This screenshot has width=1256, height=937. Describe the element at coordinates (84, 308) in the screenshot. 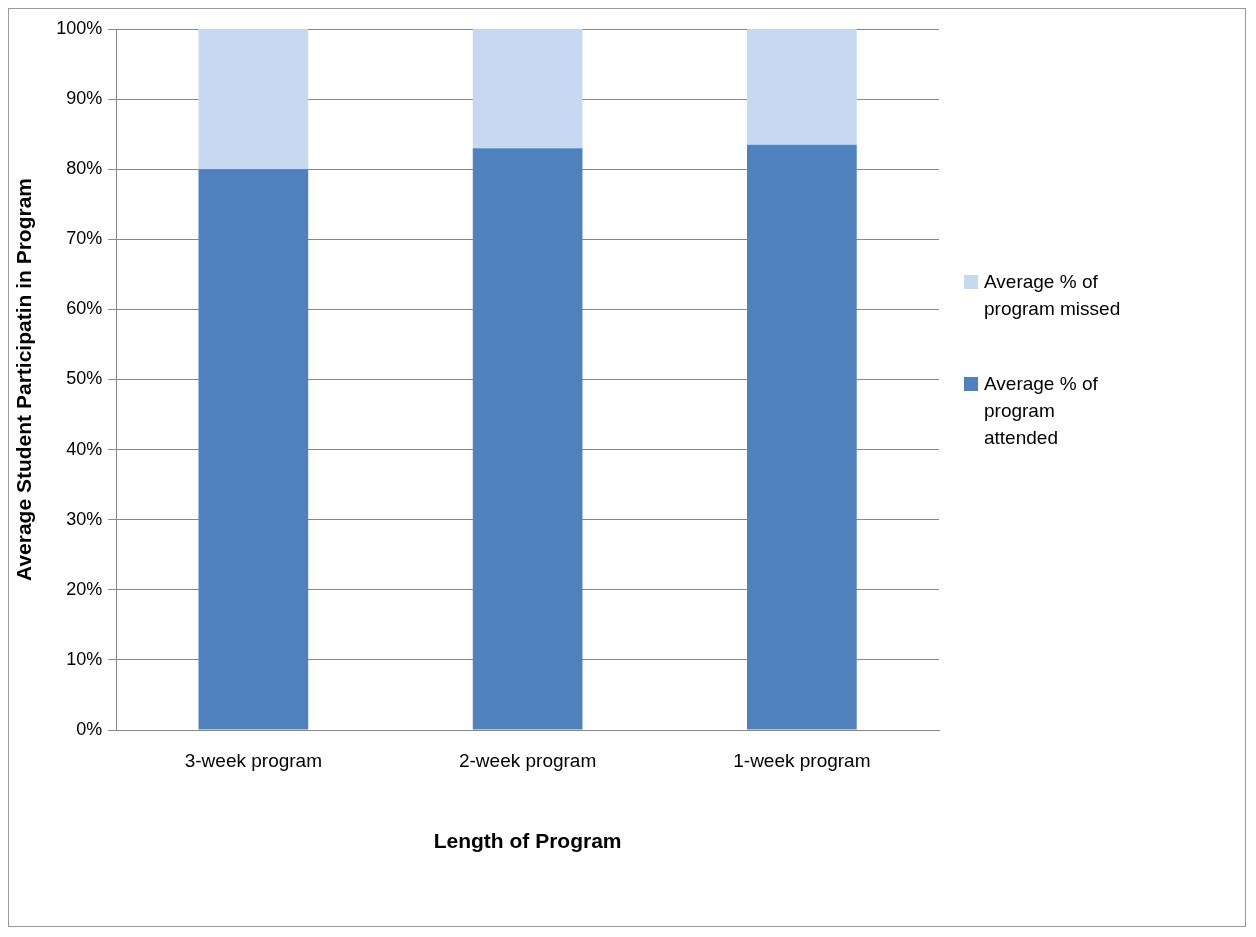

I see `y-tick-label: 60%` at that location.